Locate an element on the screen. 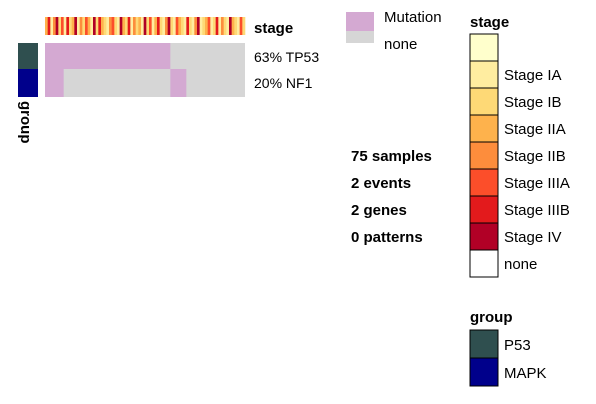 This screenshot has width=596, height=404. row-group-label: group is located at coordinates (25, 122).